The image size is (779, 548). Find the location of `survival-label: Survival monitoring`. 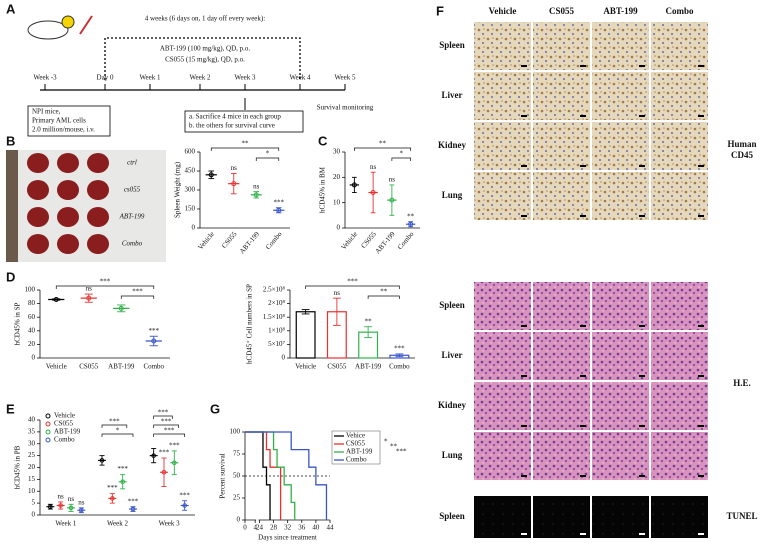

survival-label: Survival monitoring is located at coordinates (345, 108).